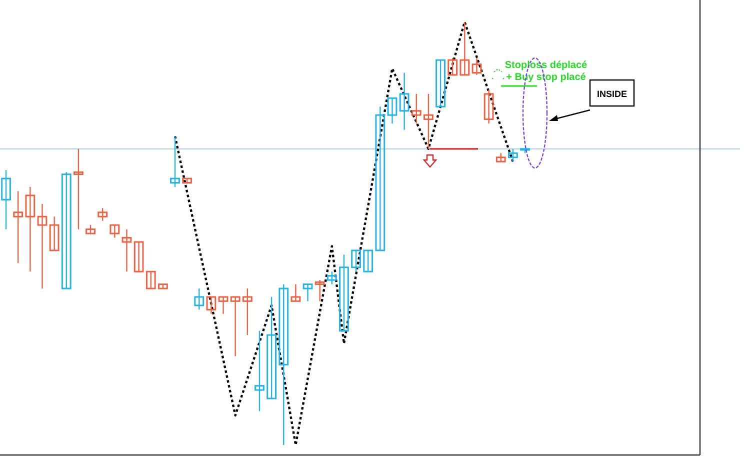  Describe the element at coordinates (546, 71) in the screenshot. I see `annotation: Stoploss déplacé + Buy stop placé` at that location.